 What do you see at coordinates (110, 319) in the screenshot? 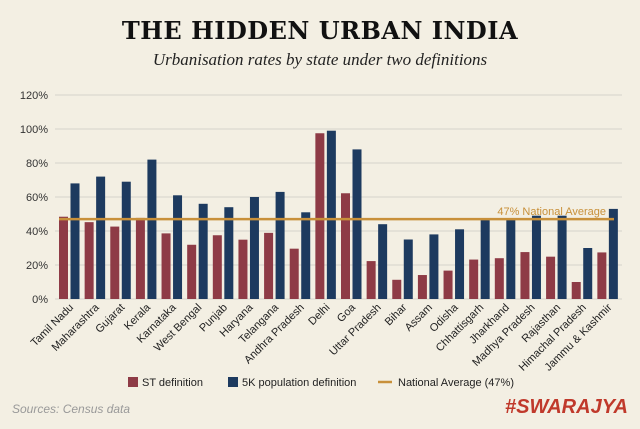
I see `x-tick-label: Gujarat` at bounding box center [110, 319].